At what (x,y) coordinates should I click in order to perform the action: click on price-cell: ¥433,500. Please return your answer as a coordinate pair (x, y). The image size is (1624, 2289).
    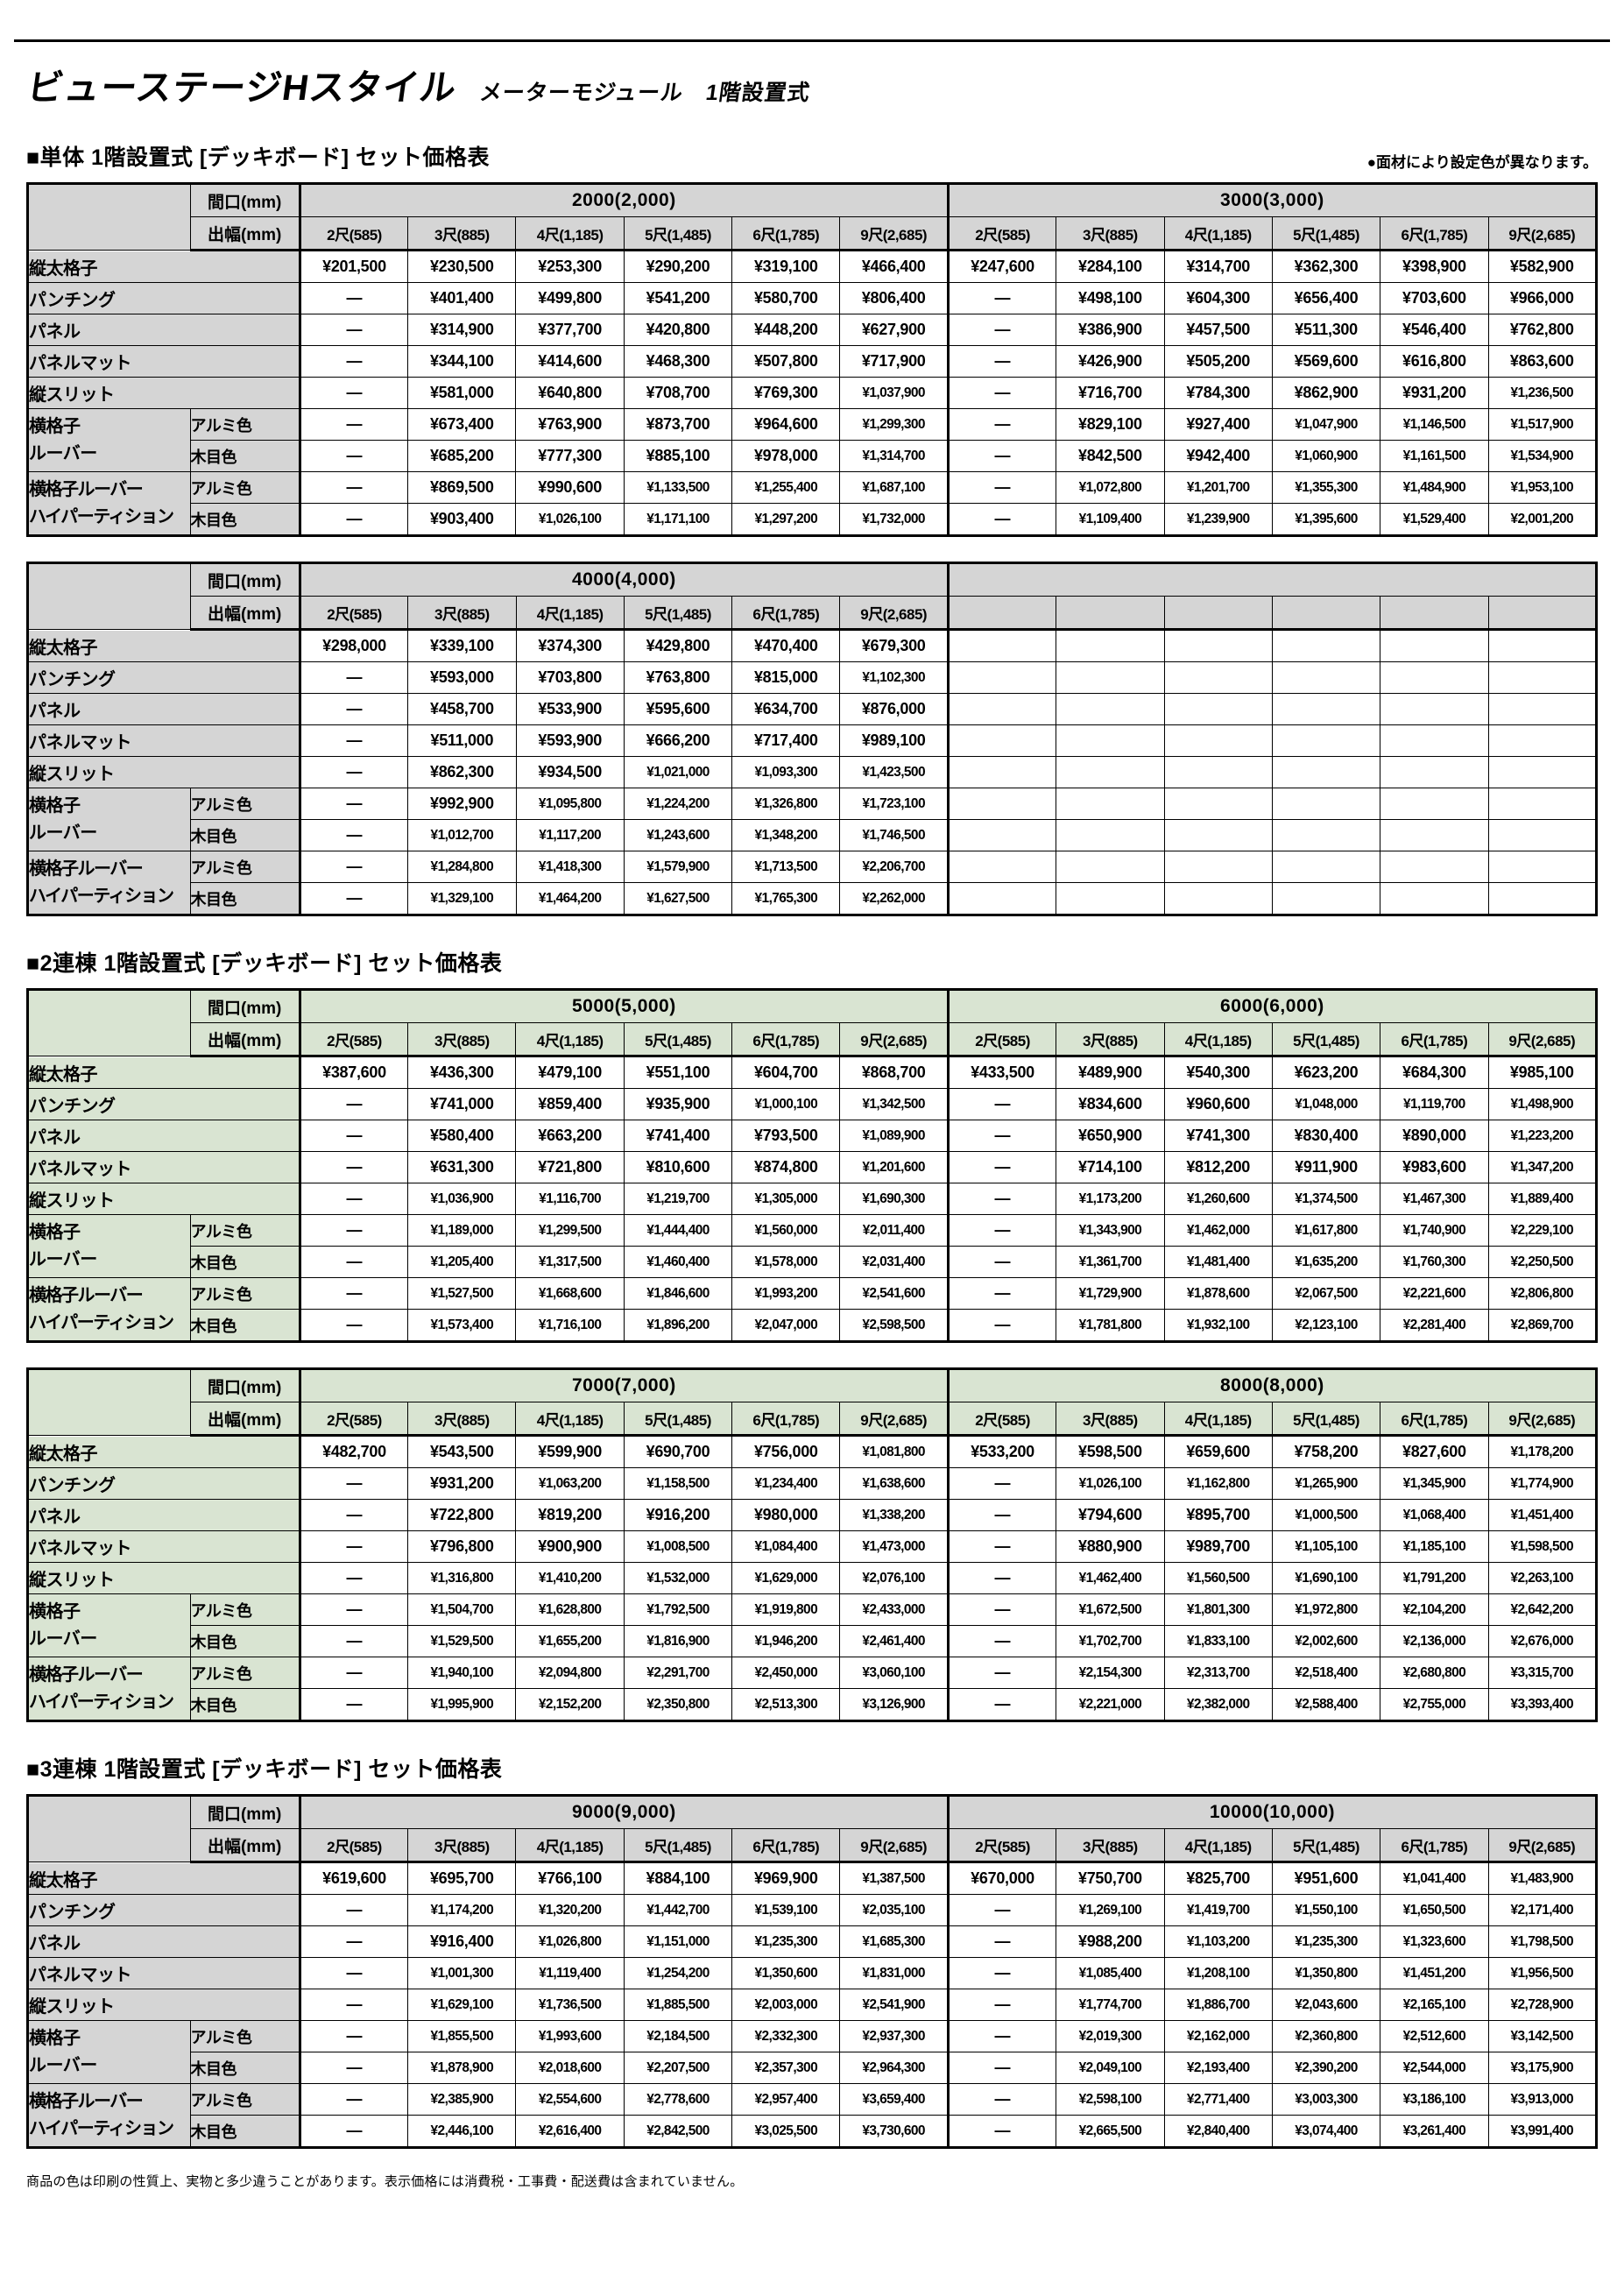
    Looking at the image, I should click on (1001, 1072).